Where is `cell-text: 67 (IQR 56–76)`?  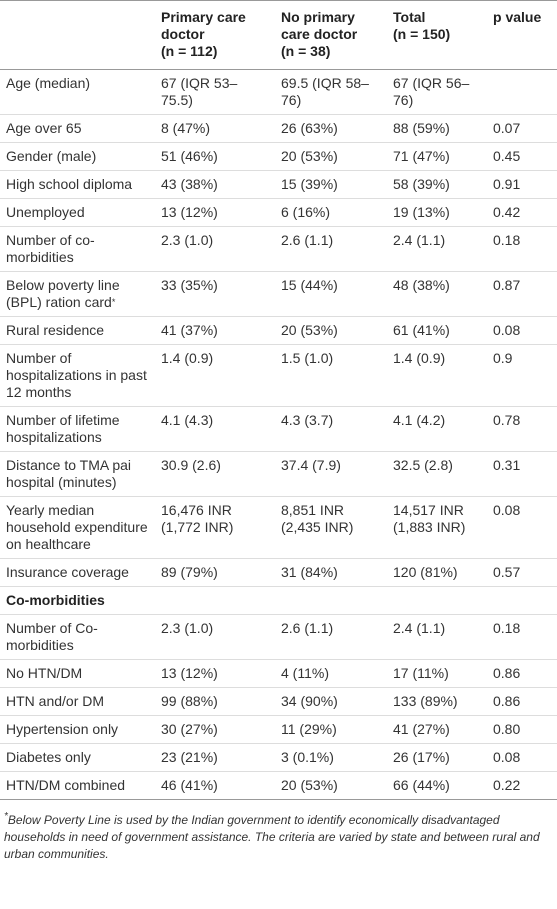 cell-text: 67 (IQR 56–76) is located at coordinates (431, 91).